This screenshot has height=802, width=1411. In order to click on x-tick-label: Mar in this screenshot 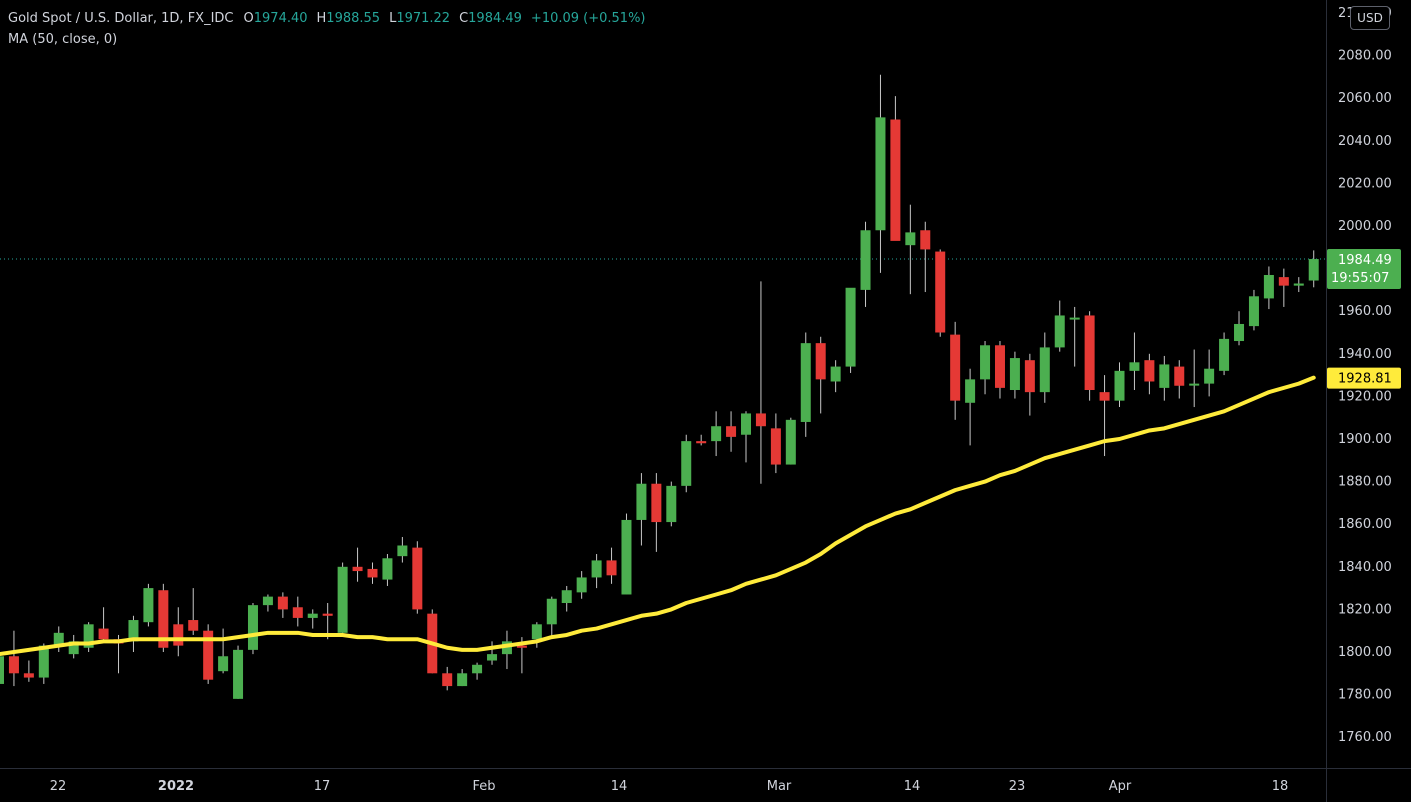, I will do `click(779, 786)`.